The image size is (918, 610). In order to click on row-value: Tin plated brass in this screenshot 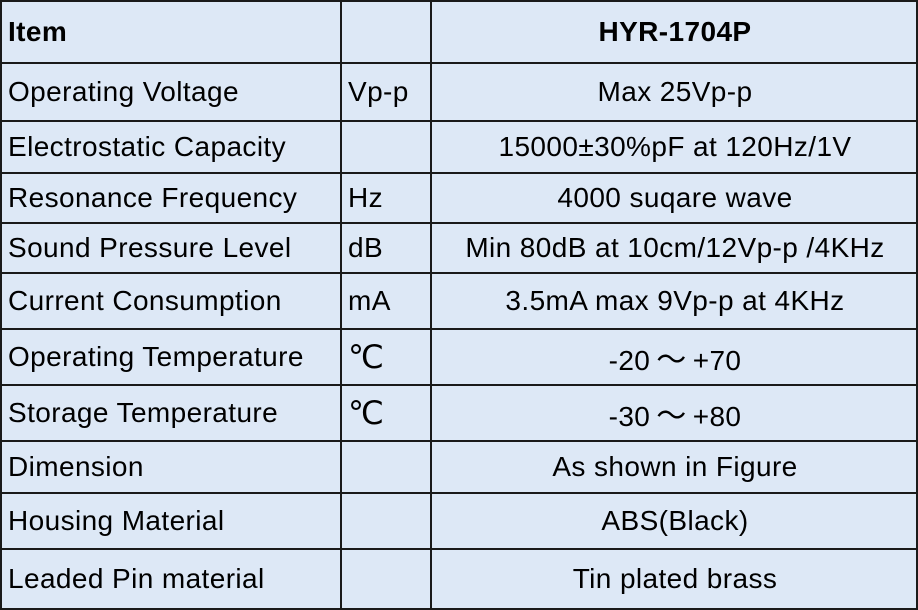, I will do `click(674, 579)`.